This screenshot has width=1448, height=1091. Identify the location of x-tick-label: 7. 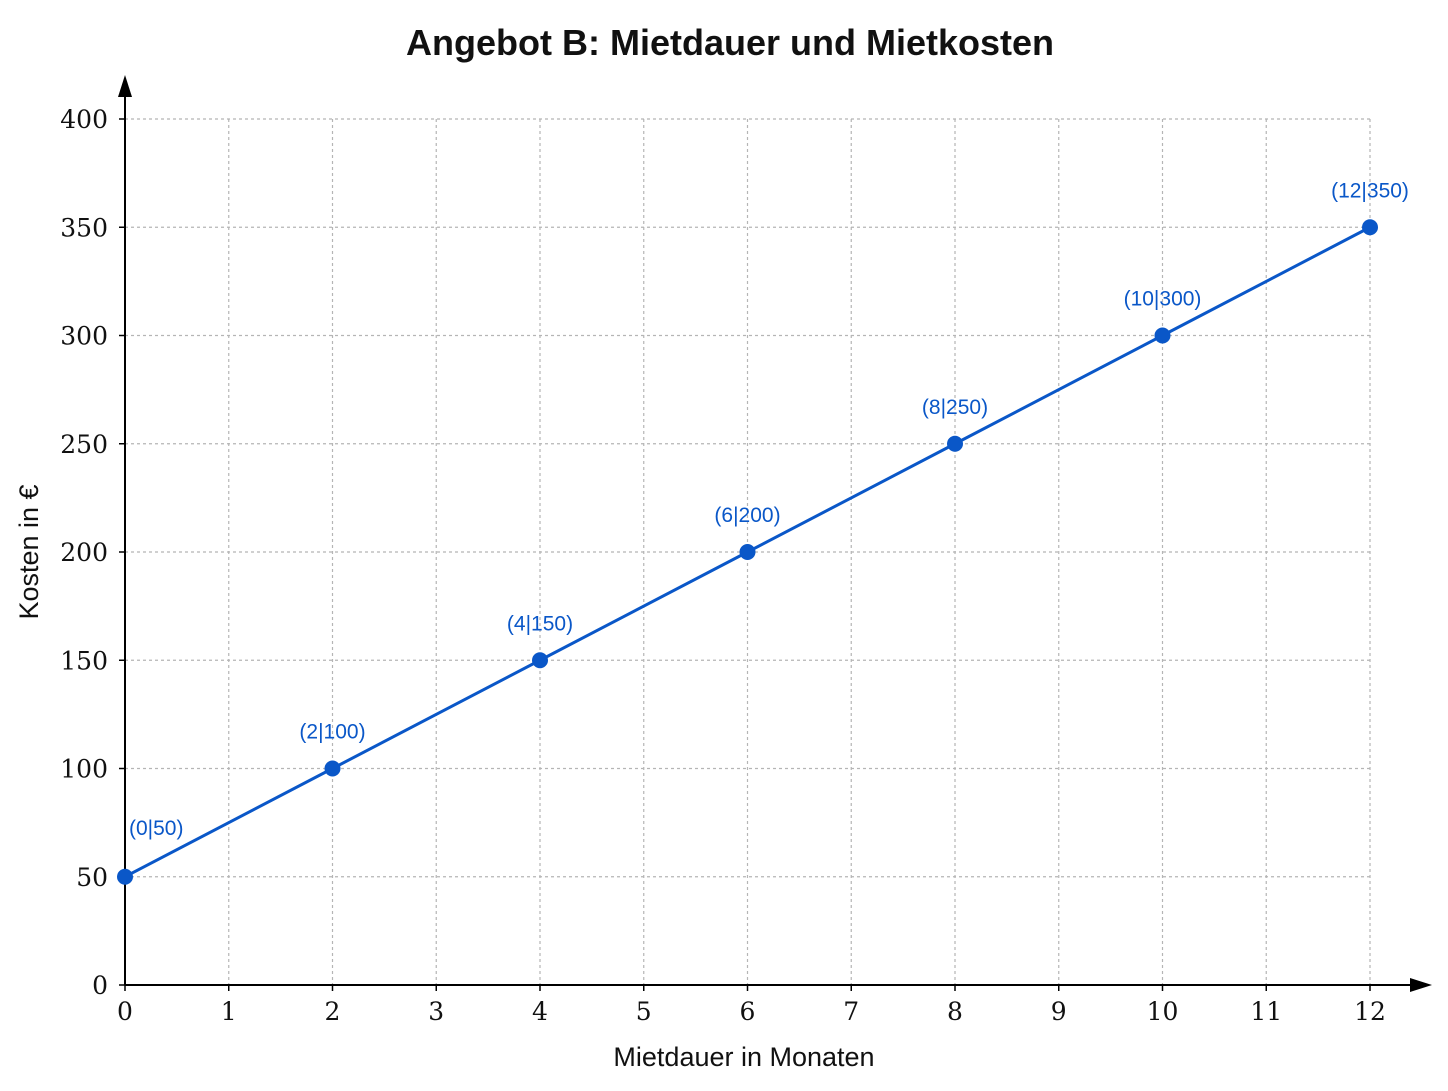
(851, 1011).